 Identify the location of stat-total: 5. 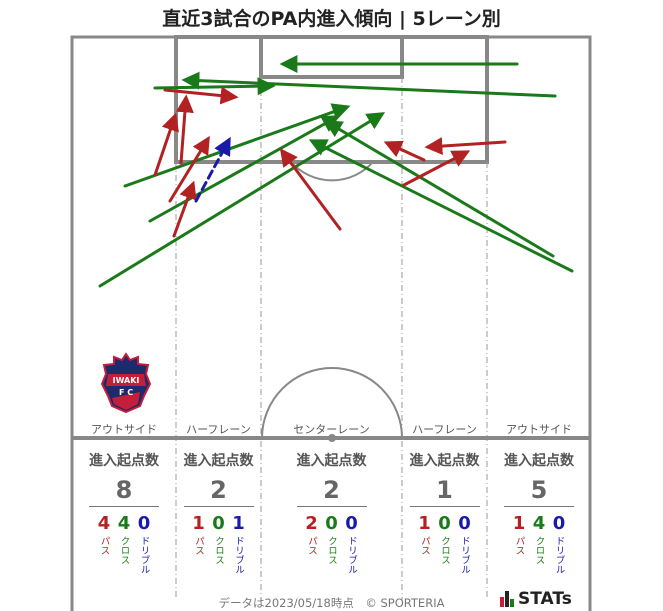
(539, 490).